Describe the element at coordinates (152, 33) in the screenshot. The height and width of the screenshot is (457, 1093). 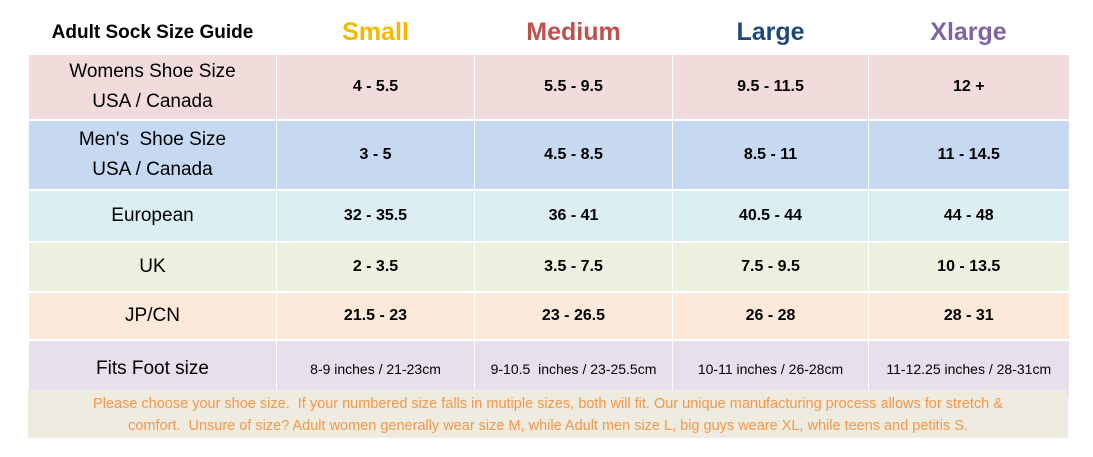
I see `guide-title: Adult Sock Size Guide` at that location.